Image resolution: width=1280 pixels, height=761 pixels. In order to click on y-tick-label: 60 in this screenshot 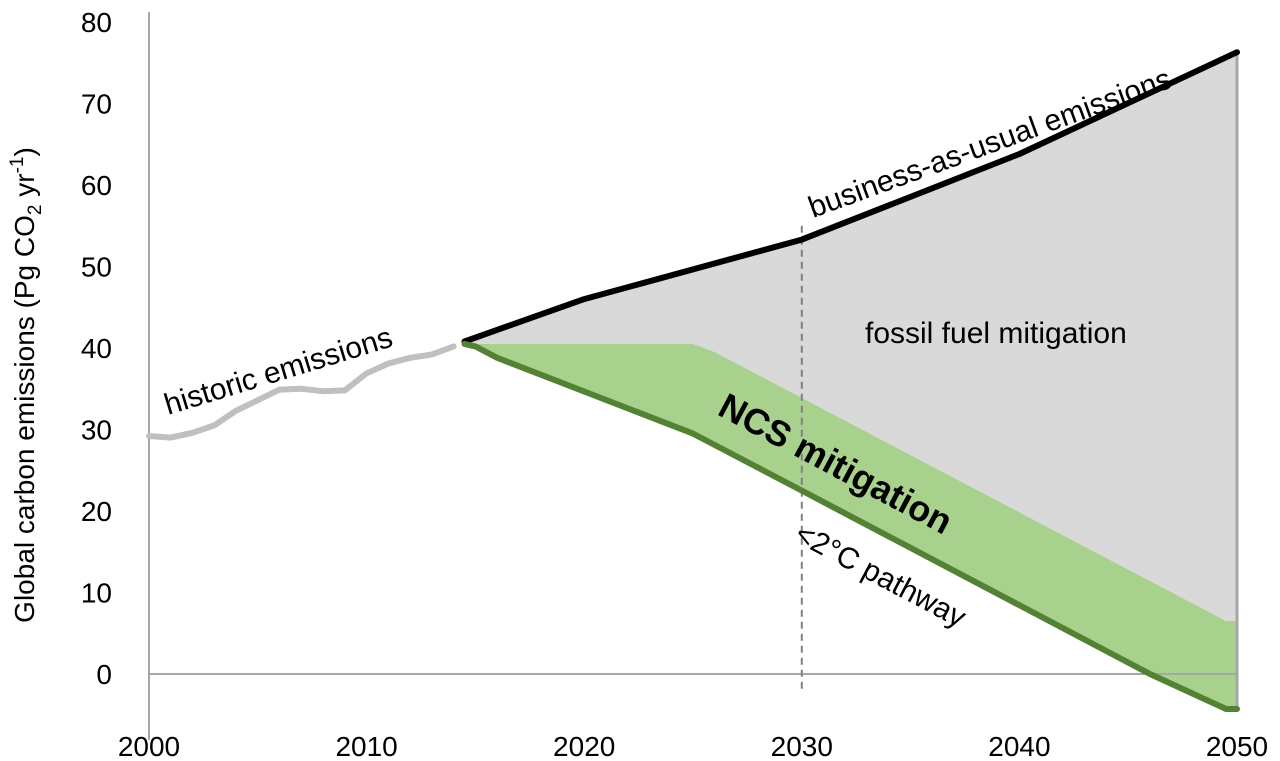, I will do `click(96, 185)`.